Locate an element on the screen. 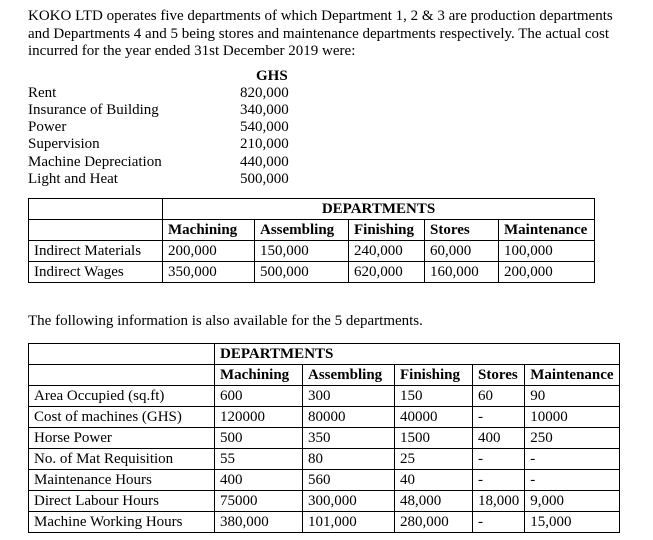  value-cell: 250 is located at coordinates (572, 437).